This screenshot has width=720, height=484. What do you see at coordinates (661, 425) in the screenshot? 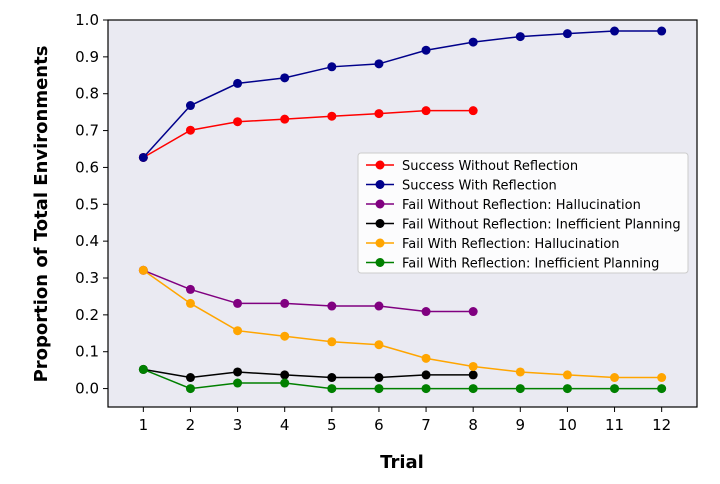
I see `x-tick-label: 12` at bounding box center [661, 425].